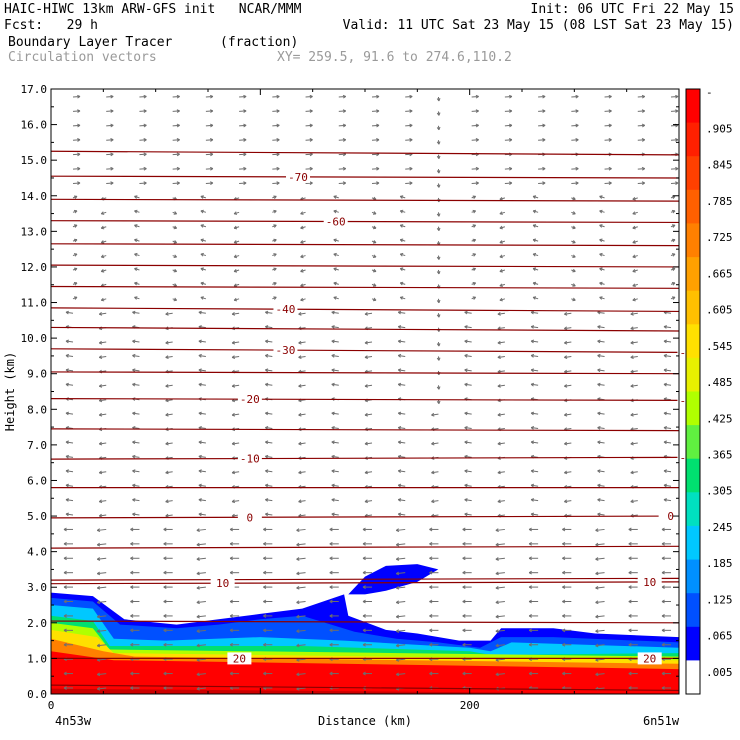 The image size is (740, 740). I want to click on contour-label: 0, so click(250, 517).